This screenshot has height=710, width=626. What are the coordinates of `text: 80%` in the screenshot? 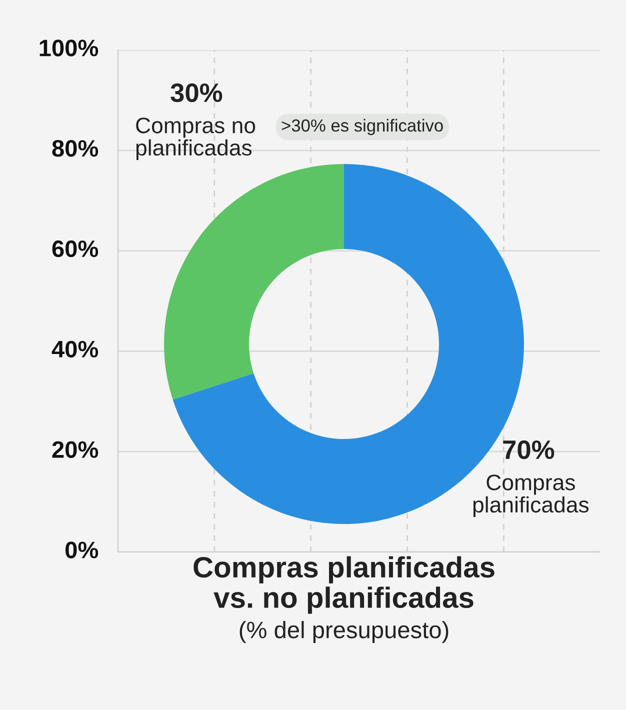 It's located at (75, 148).